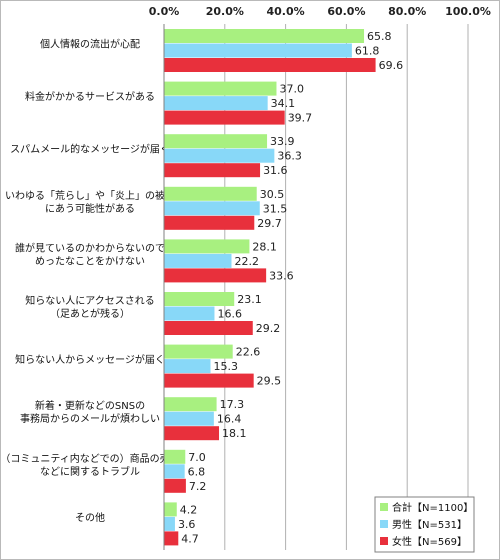 This screenshot has height=560, width=500. I want to click on data-label: 4.2, so click(189, 509).